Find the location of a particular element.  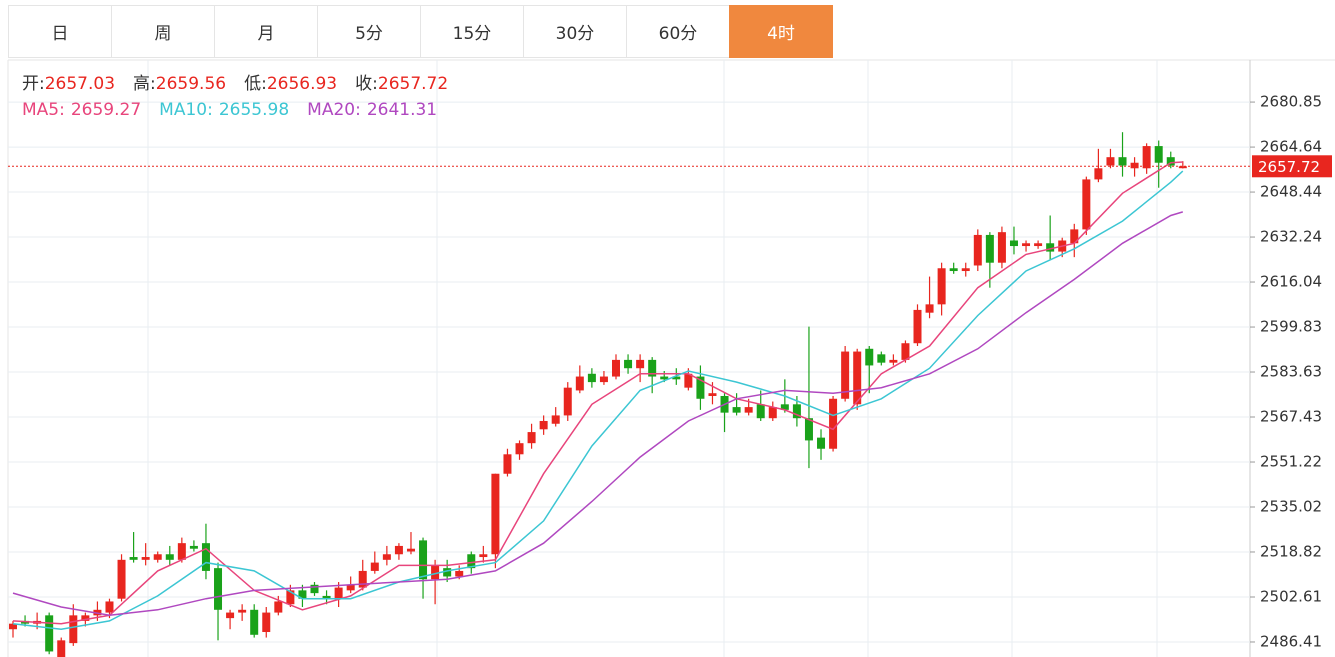

y-tick-label: 2486.41 is located at coordinates (1291, 641).